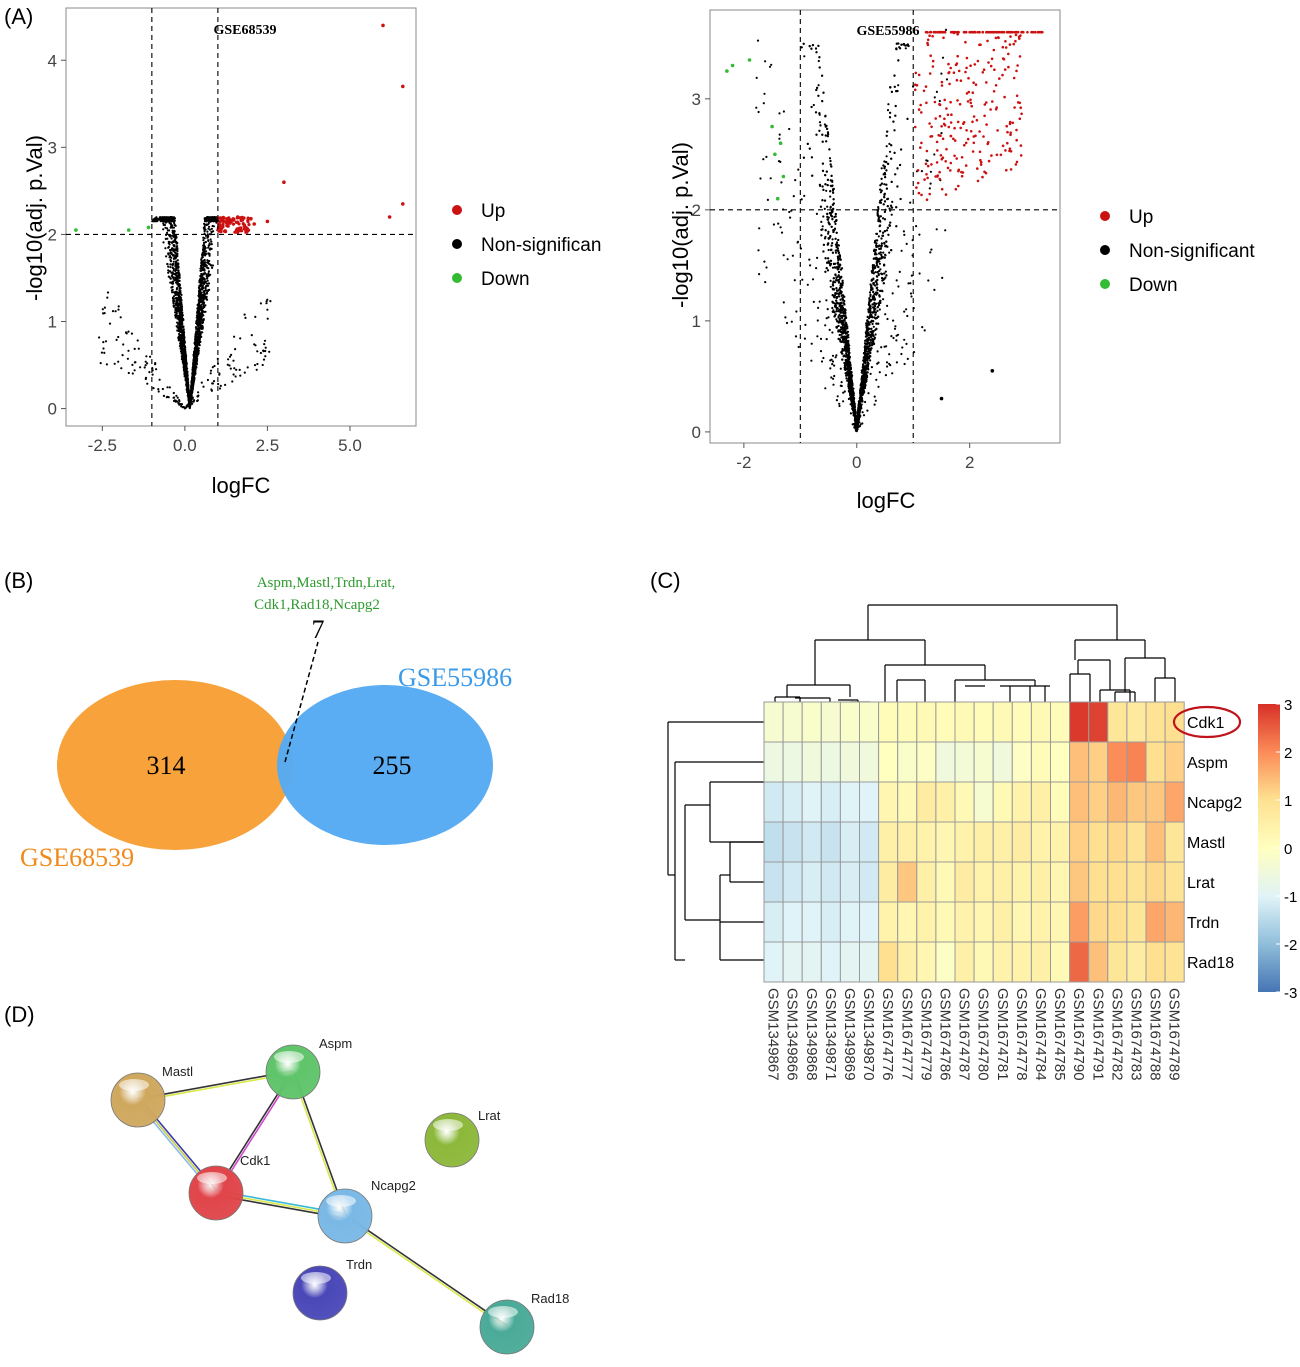 This screenshot has width=1300, height=1367. What do you see at coordinates (102, 445) in the screenshot?
I see `x-tick-label: -2.5` at bounding box center [102, 445].